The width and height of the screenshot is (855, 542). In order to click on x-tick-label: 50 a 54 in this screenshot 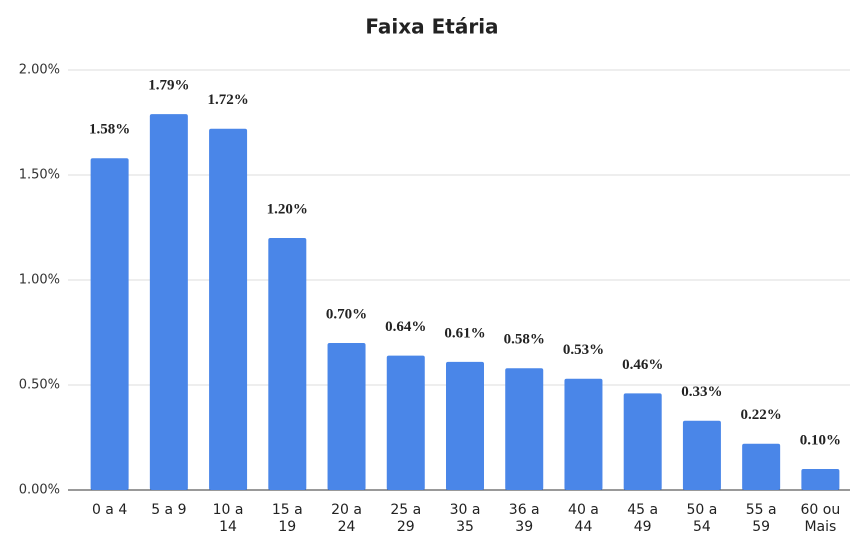, I will do `click(702, 518)`.